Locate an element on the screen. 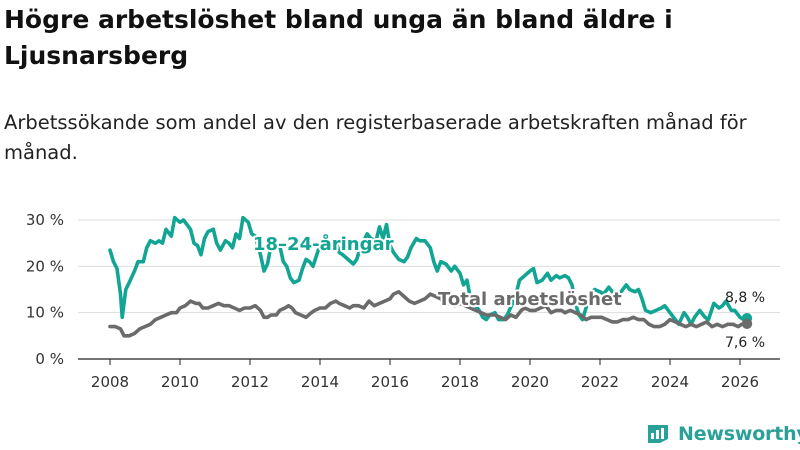  end-point-total is located at coordinates (747, 323).